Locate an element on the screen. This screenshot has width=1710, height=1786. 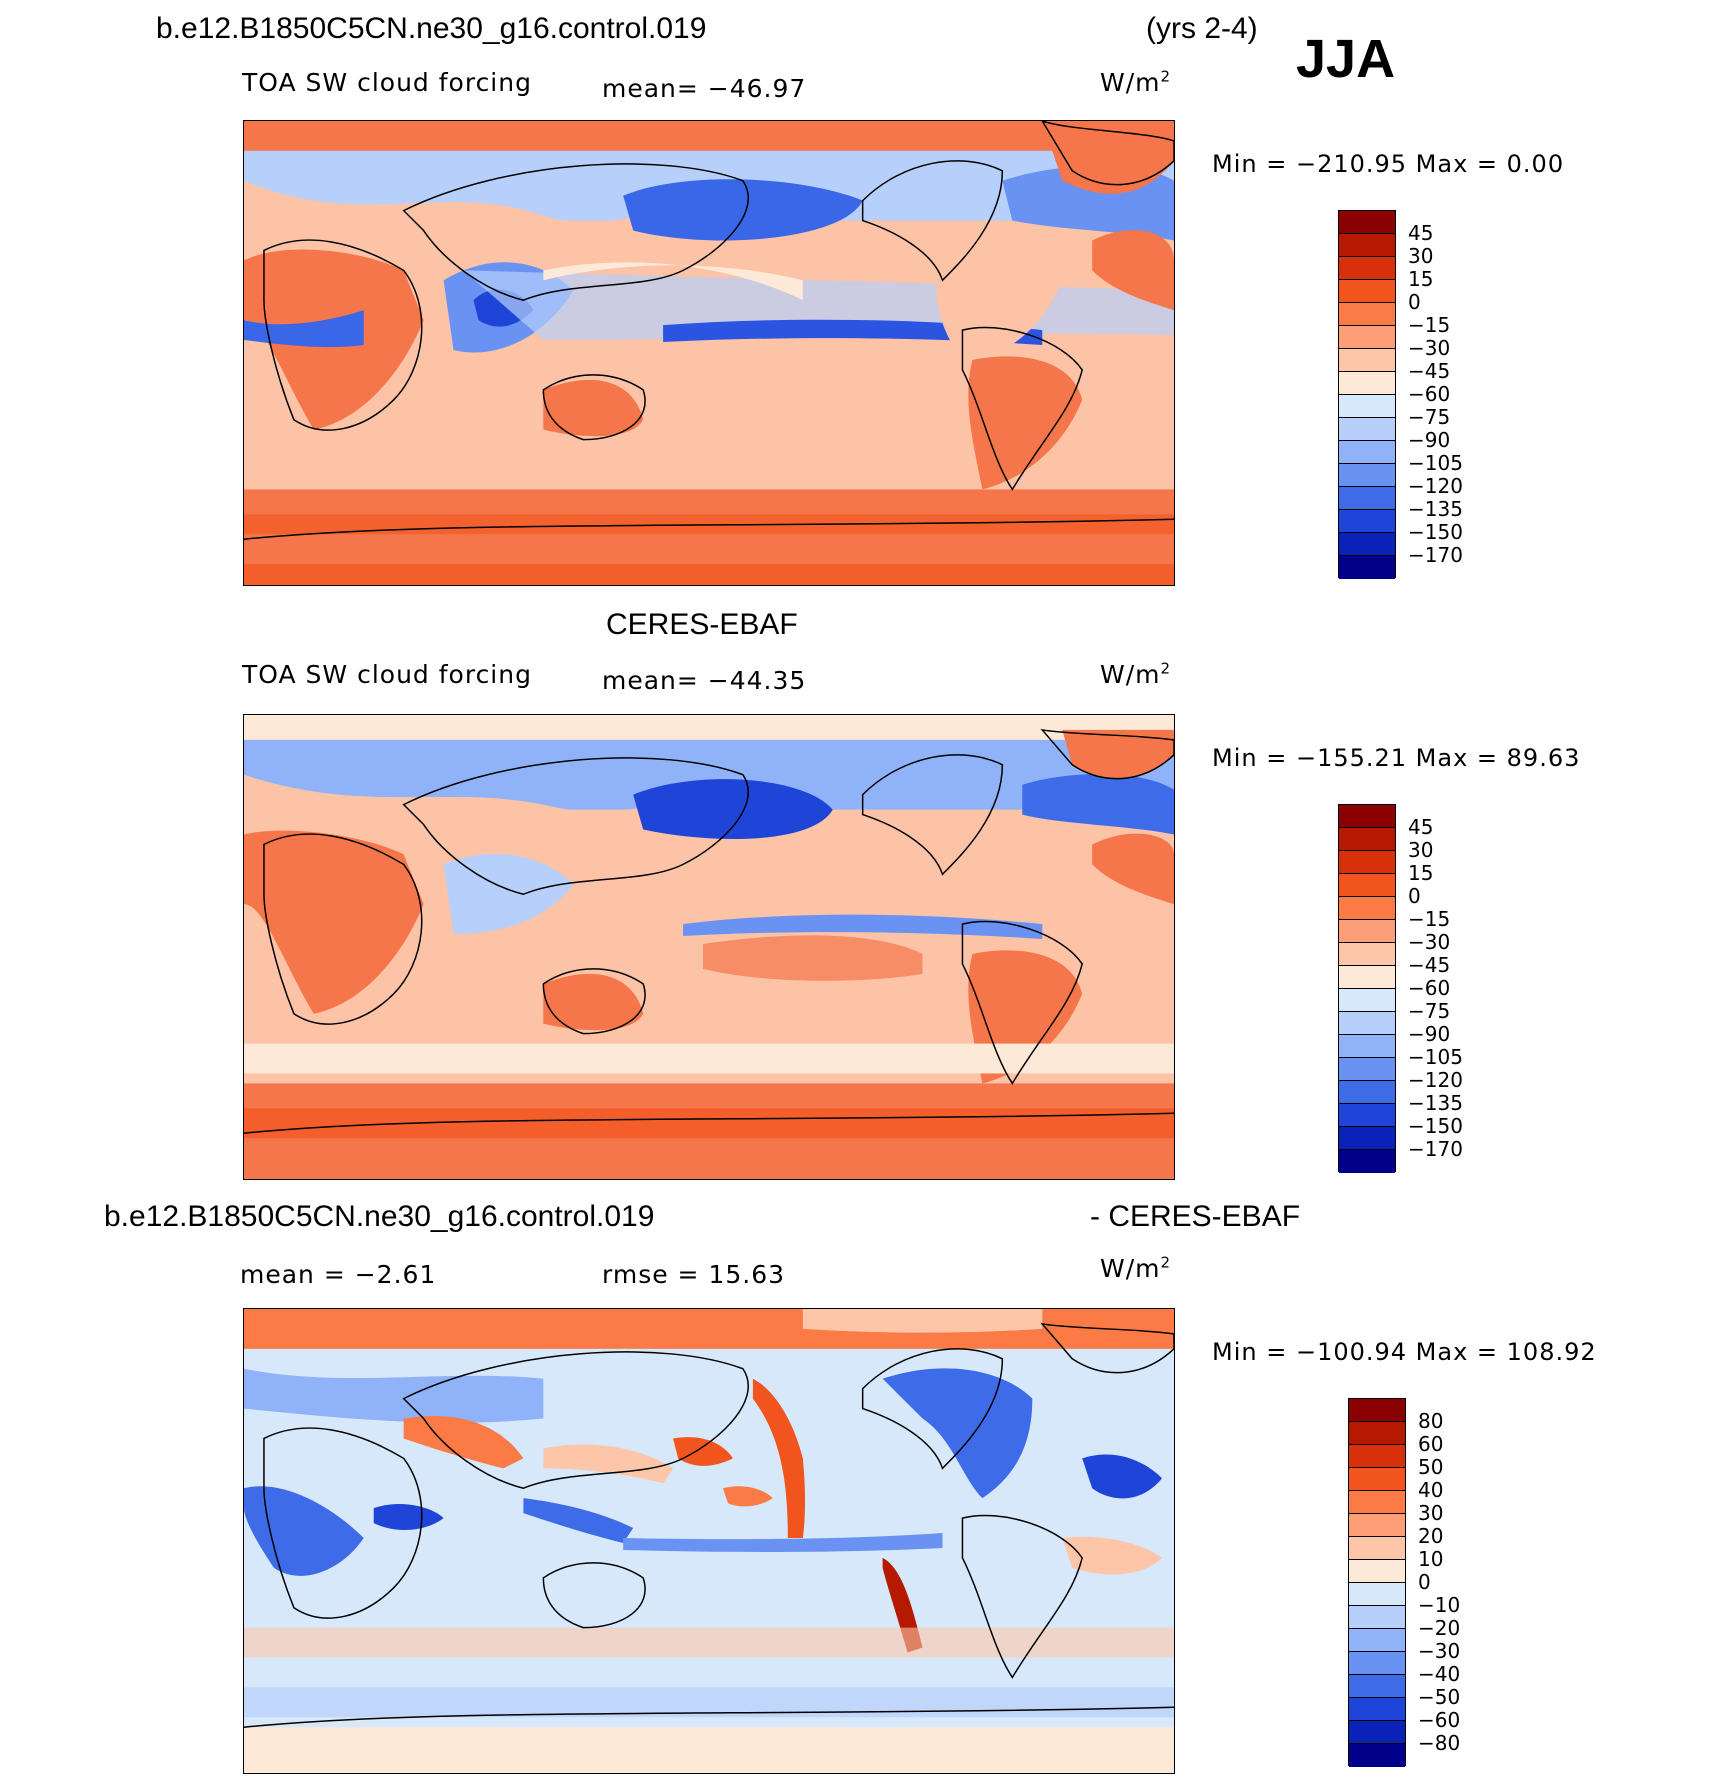
season-label: JJA is located at coordinates (1346, 59).